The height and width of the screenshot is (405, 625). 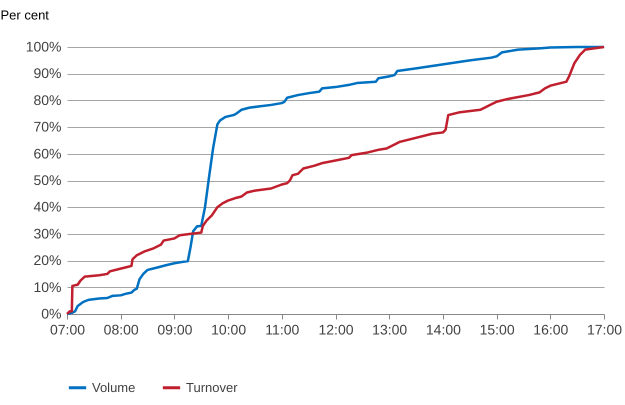 I want to click on x-tick-label: 08:00, so click(x=121, y=330).